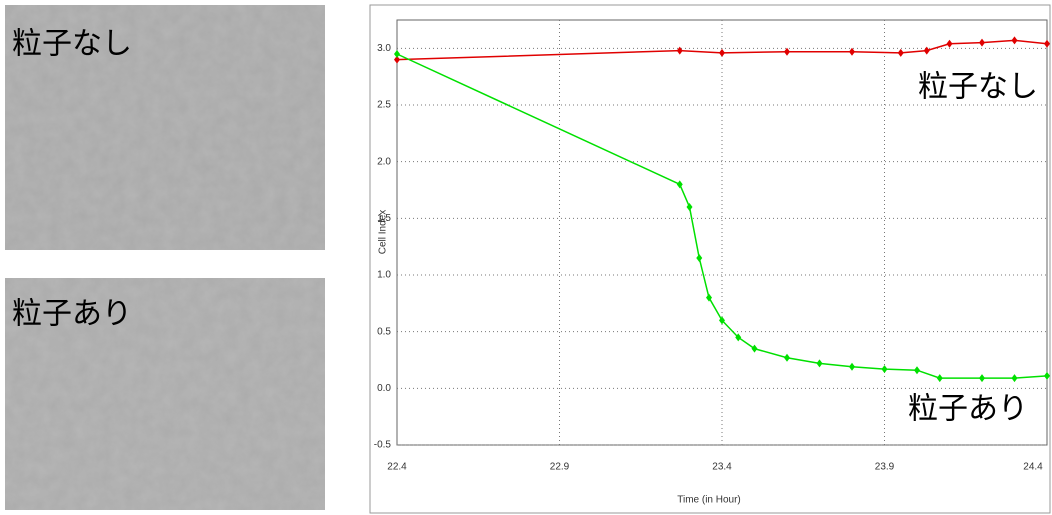  I want to click on y-tick-label: 3.0, so click(384, 48).